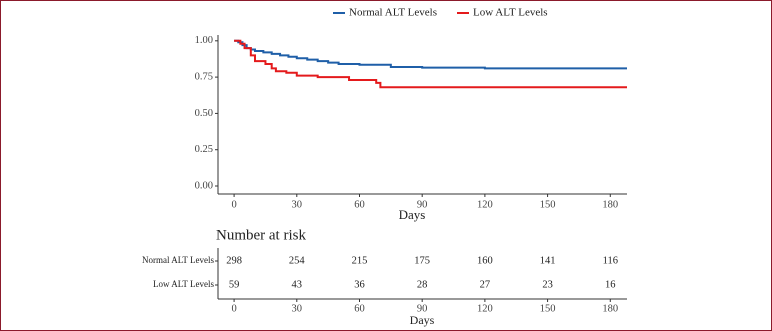 This screenshot has width=772, height=331. I want to click on risk-x-axis-label: Days, so click(422, 320).